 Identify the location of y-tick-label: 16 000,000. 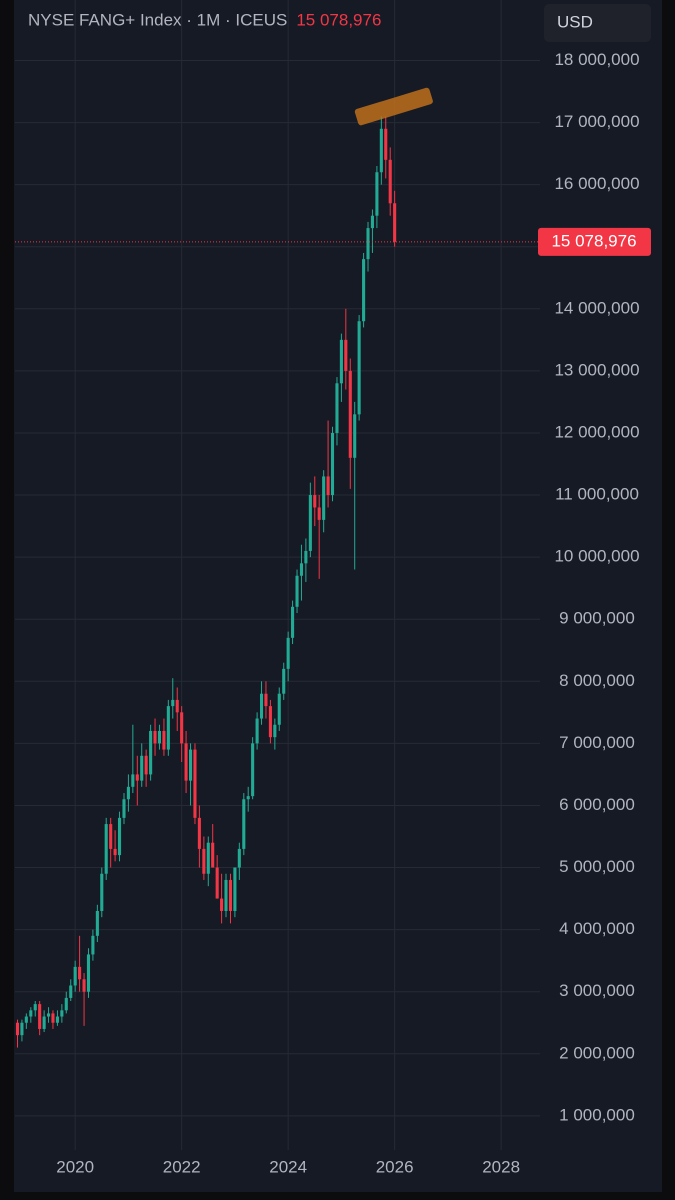
(596, 183).